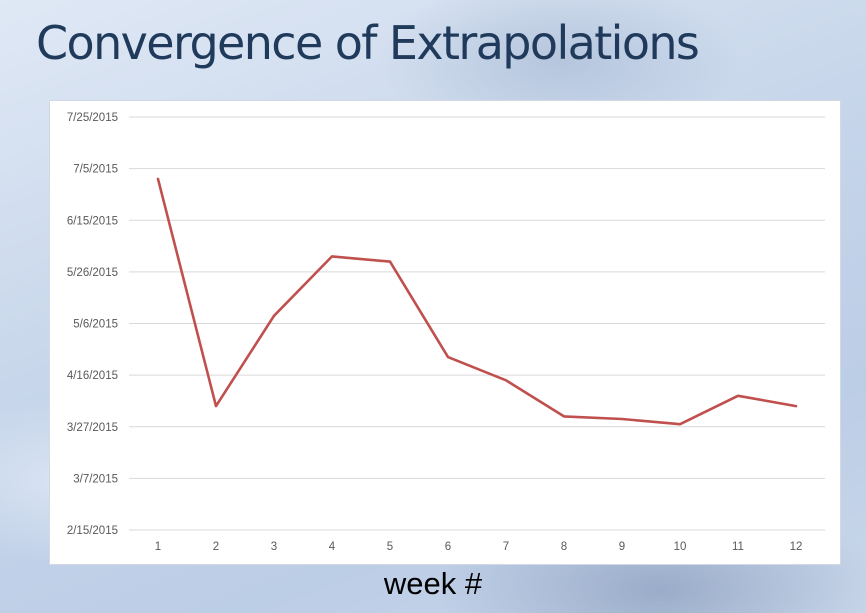 This screenshot has height=613, width=866. Describe the element at coordinates (622, 547) in the screenshot. I see `x-tick-label: 9` at that location.